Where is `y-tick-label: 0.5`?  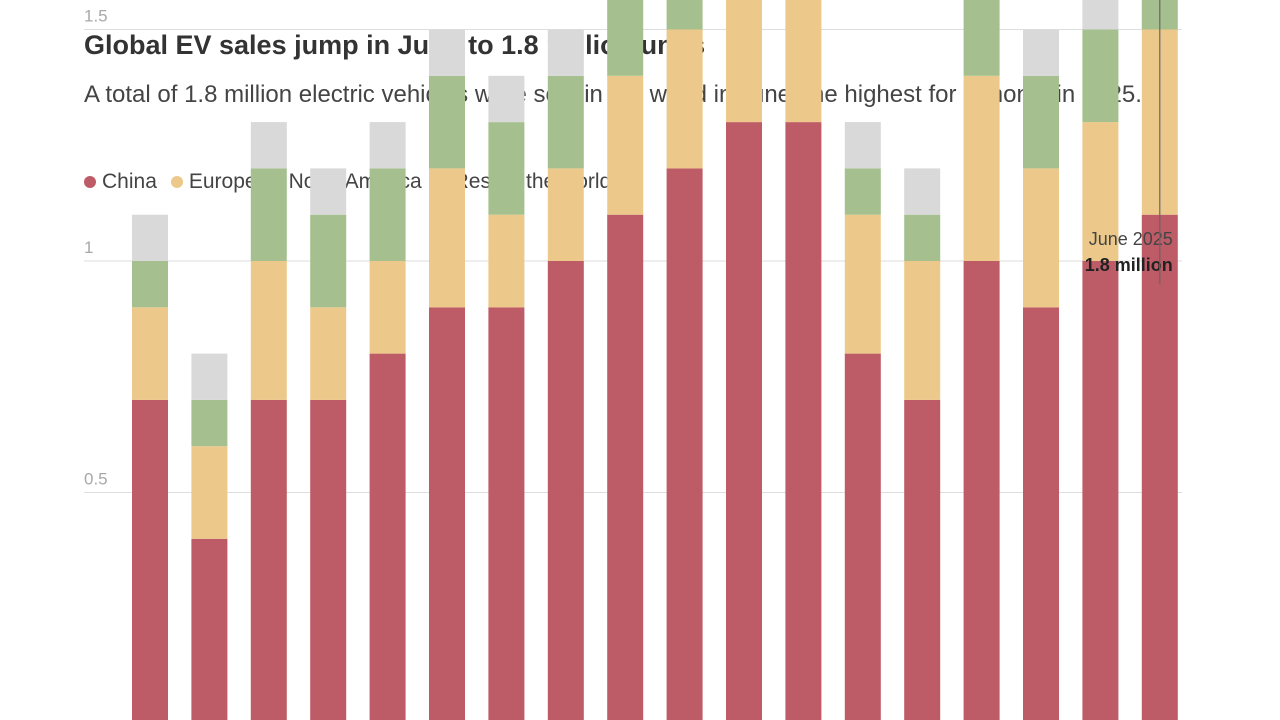 y-tick-label: 0.5 is located at coordinates (96, 479).